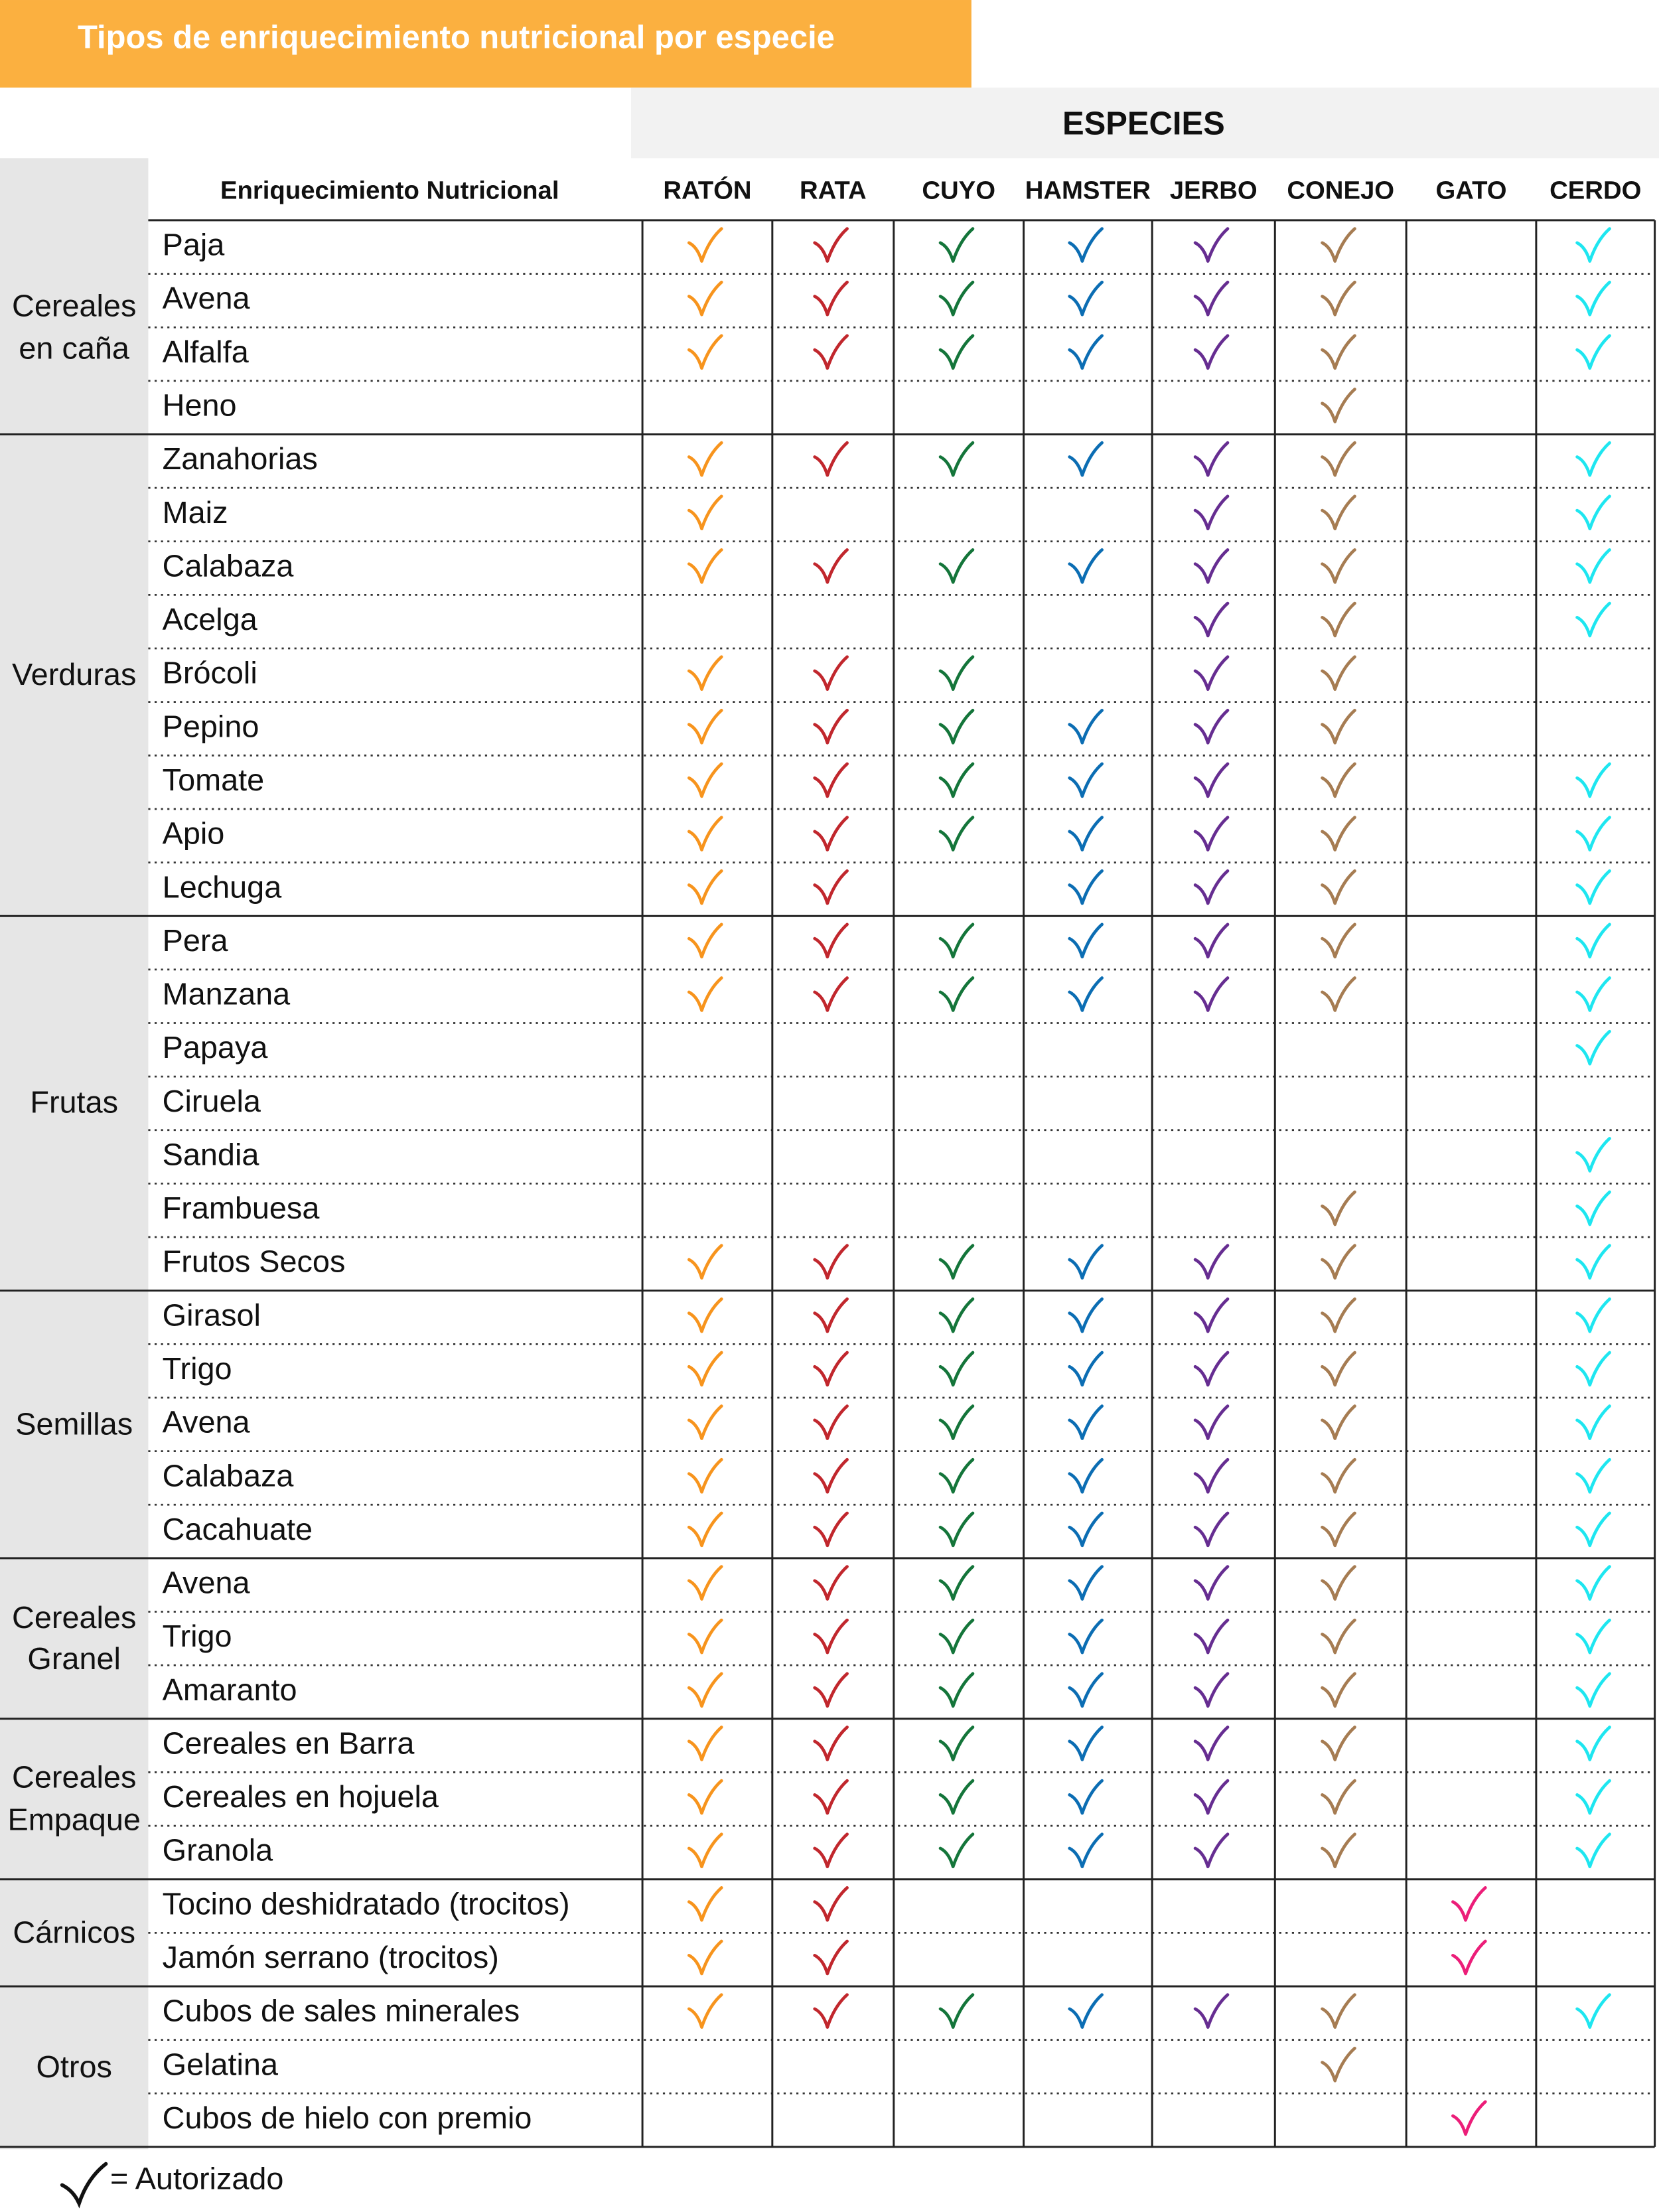  Describe the element at coordinates (210, 673) in the screenshot. I see `item-label: Brócoli` at that location.